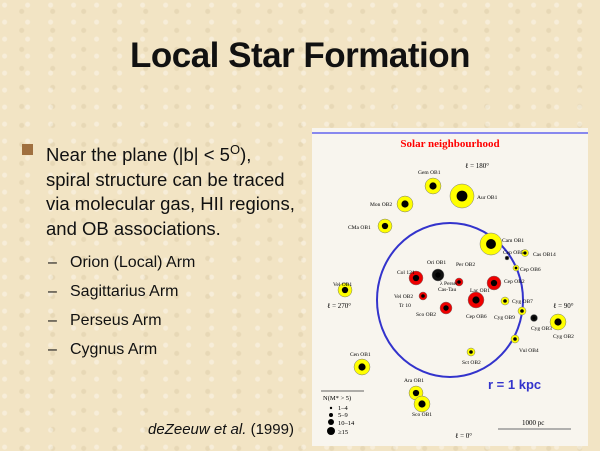 The height and width of the screenshot is (451, 600). I want to click on sub-bullet-label: Cygnus Arm, so click(114, 349).